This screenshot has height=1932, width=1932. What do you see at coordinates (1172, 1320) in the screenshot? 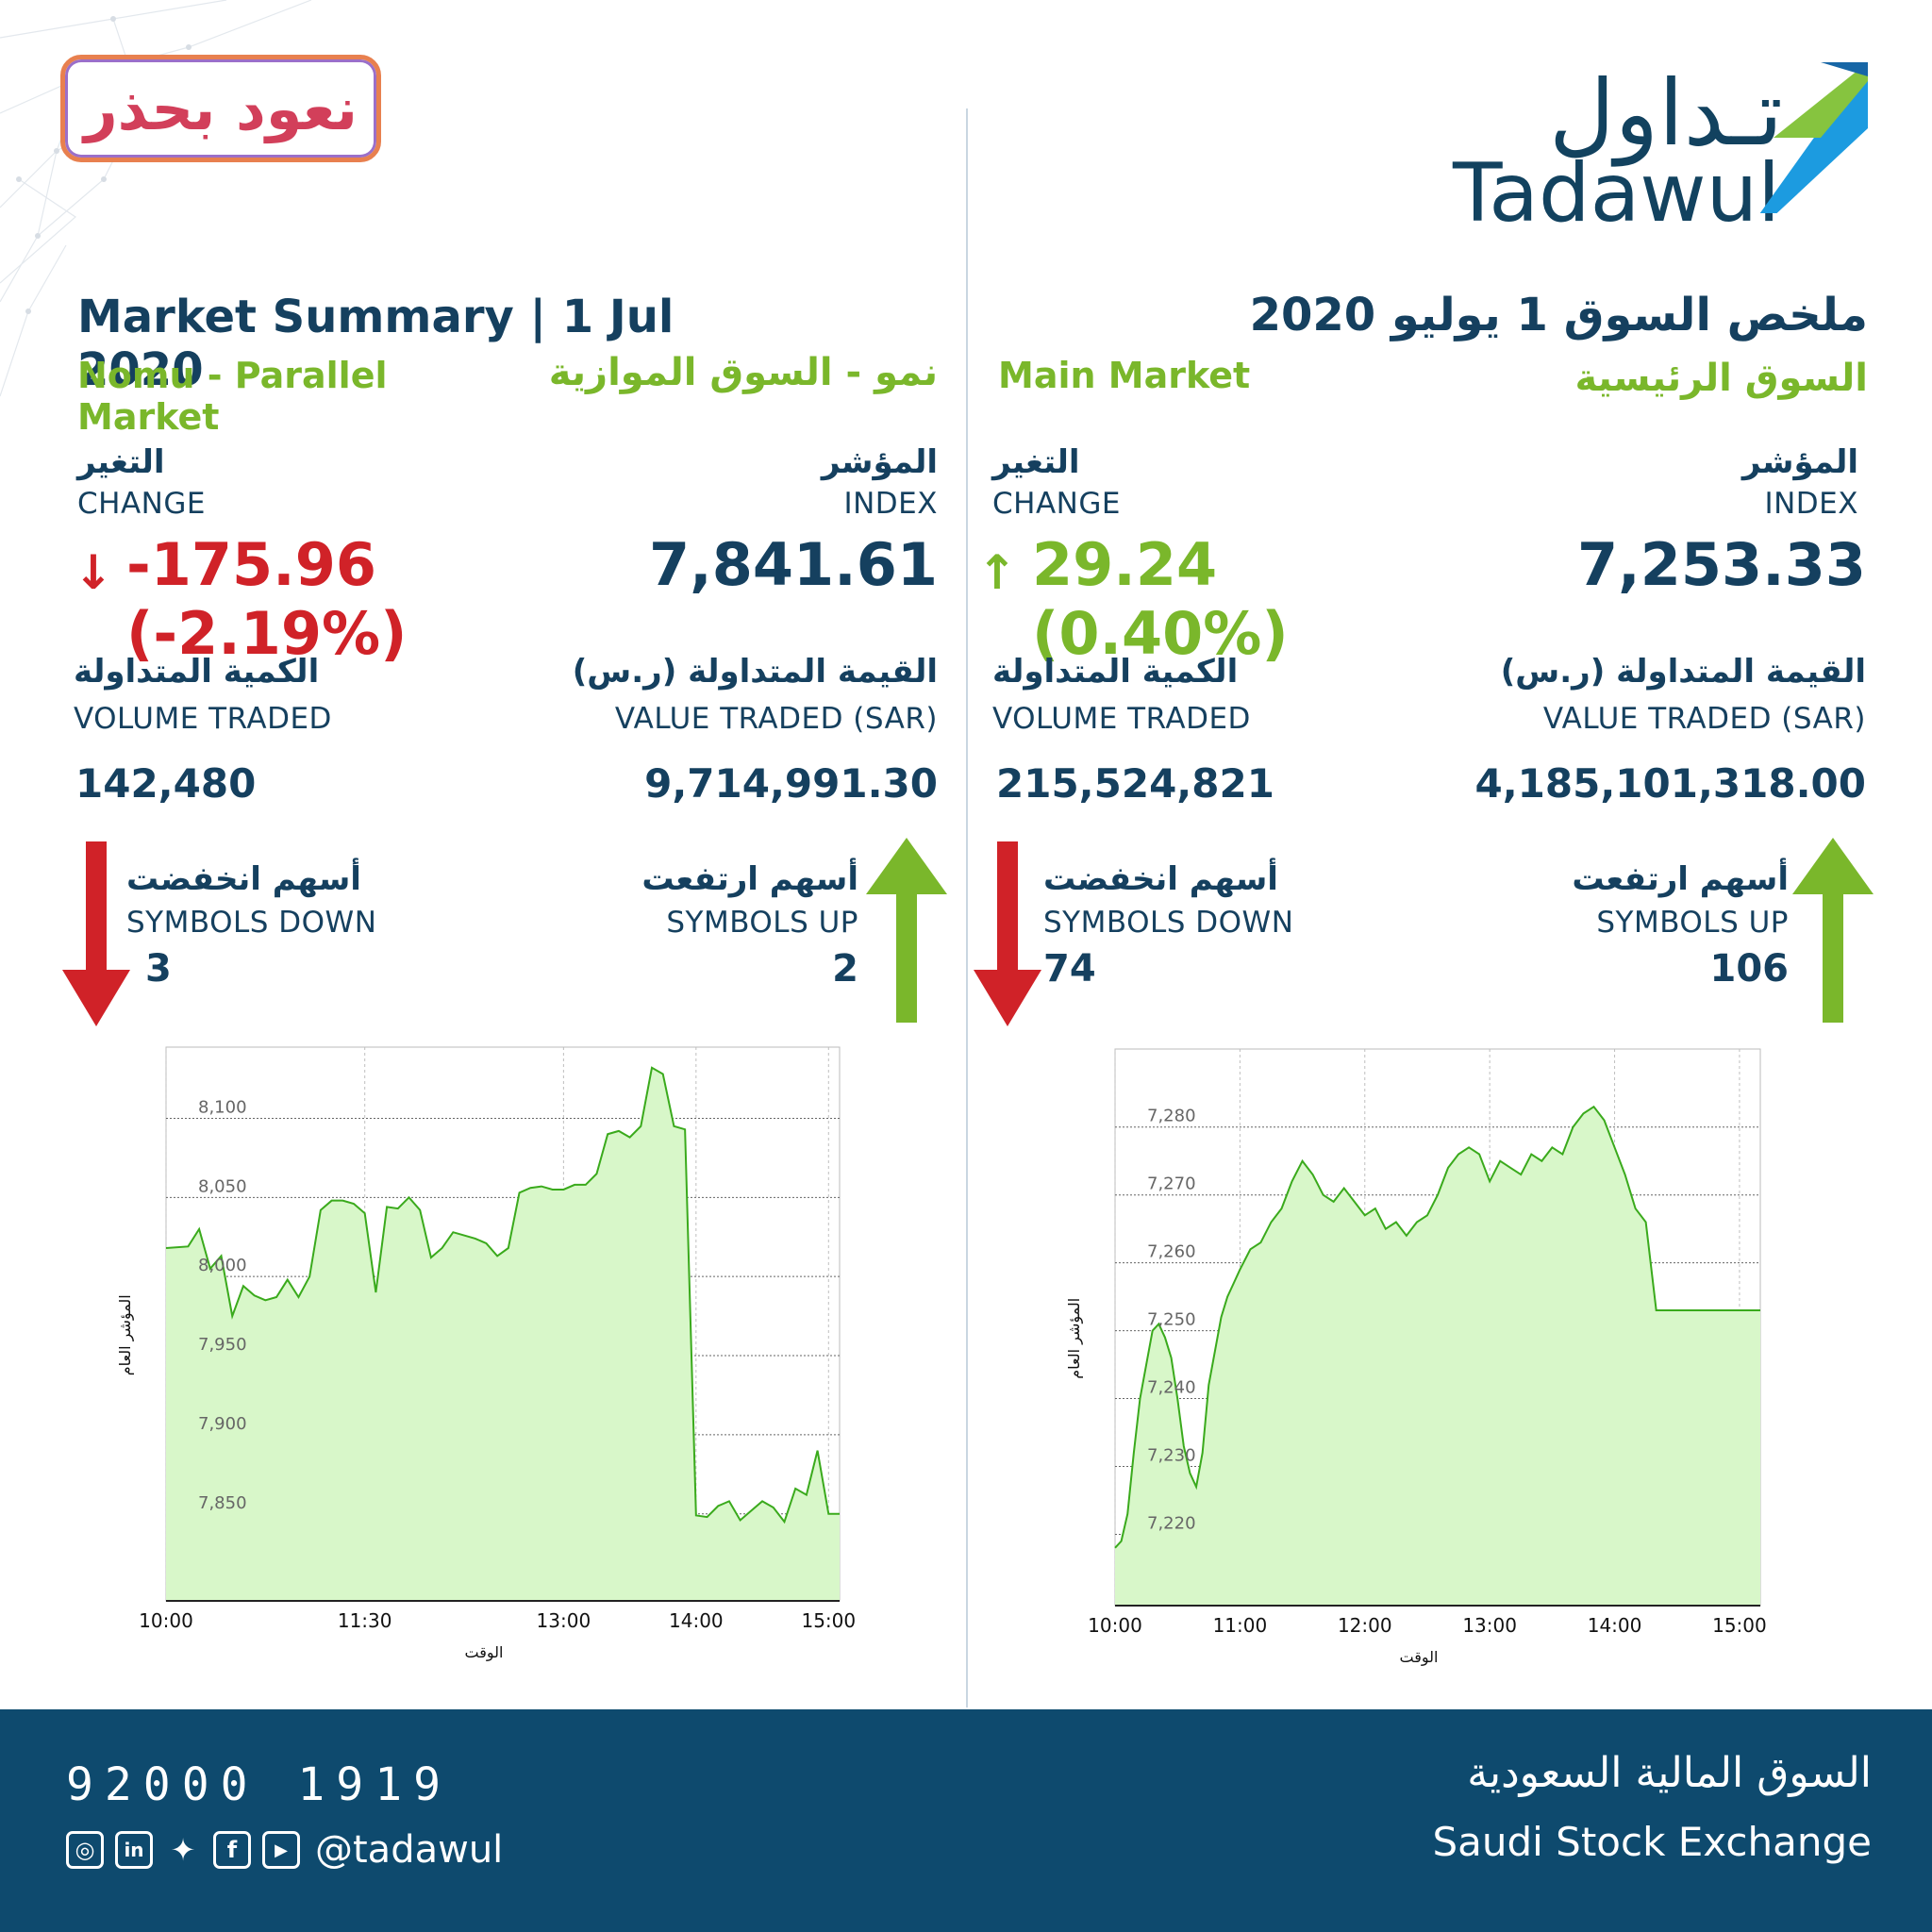
I see `main-chart-y-tick-label: 7,250` at bounding box center [1172, 1320].